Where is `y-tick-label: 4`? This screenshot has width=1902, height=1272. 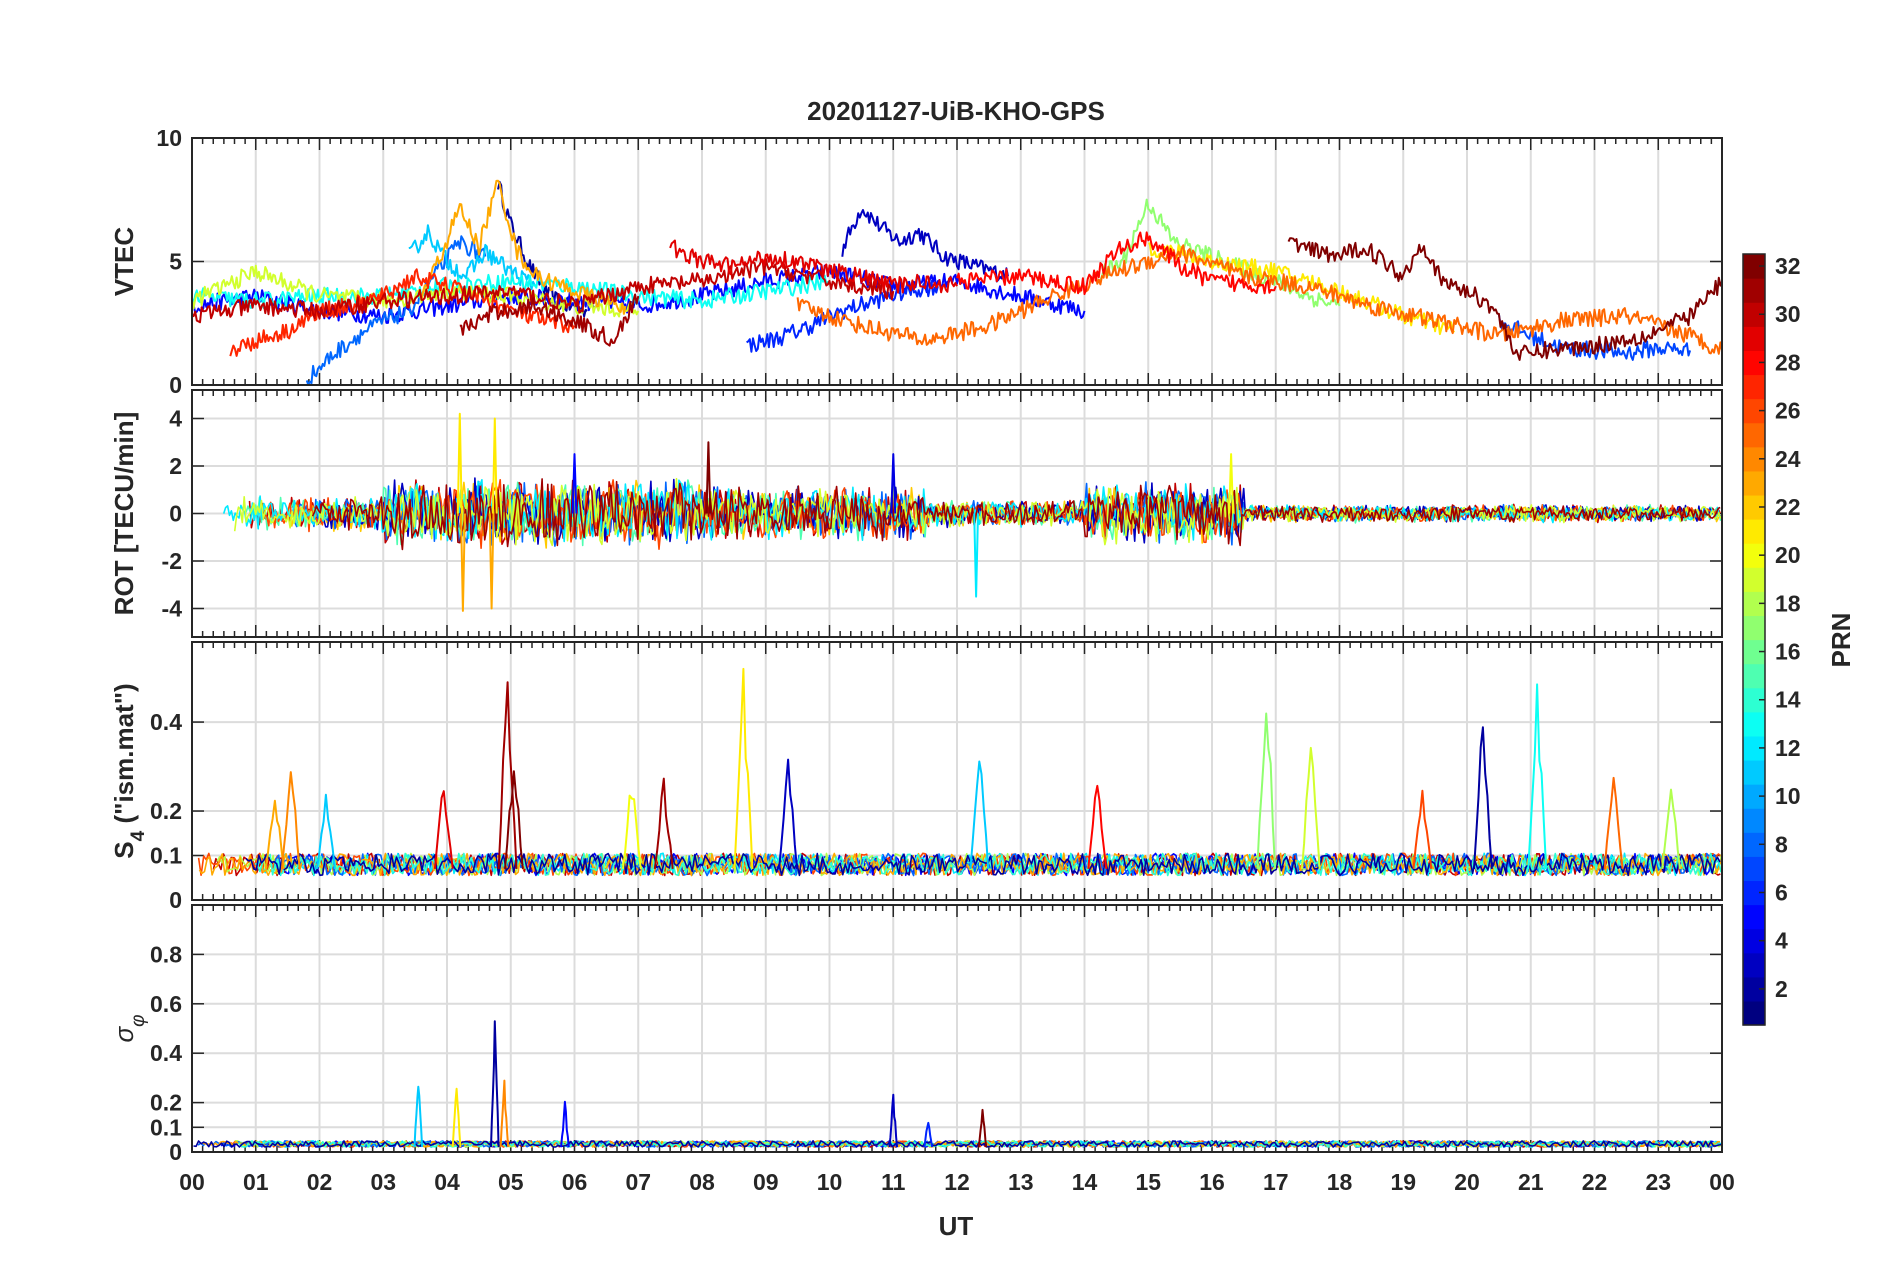
y-tick-label: 4 is located at coordinates (175, 419).